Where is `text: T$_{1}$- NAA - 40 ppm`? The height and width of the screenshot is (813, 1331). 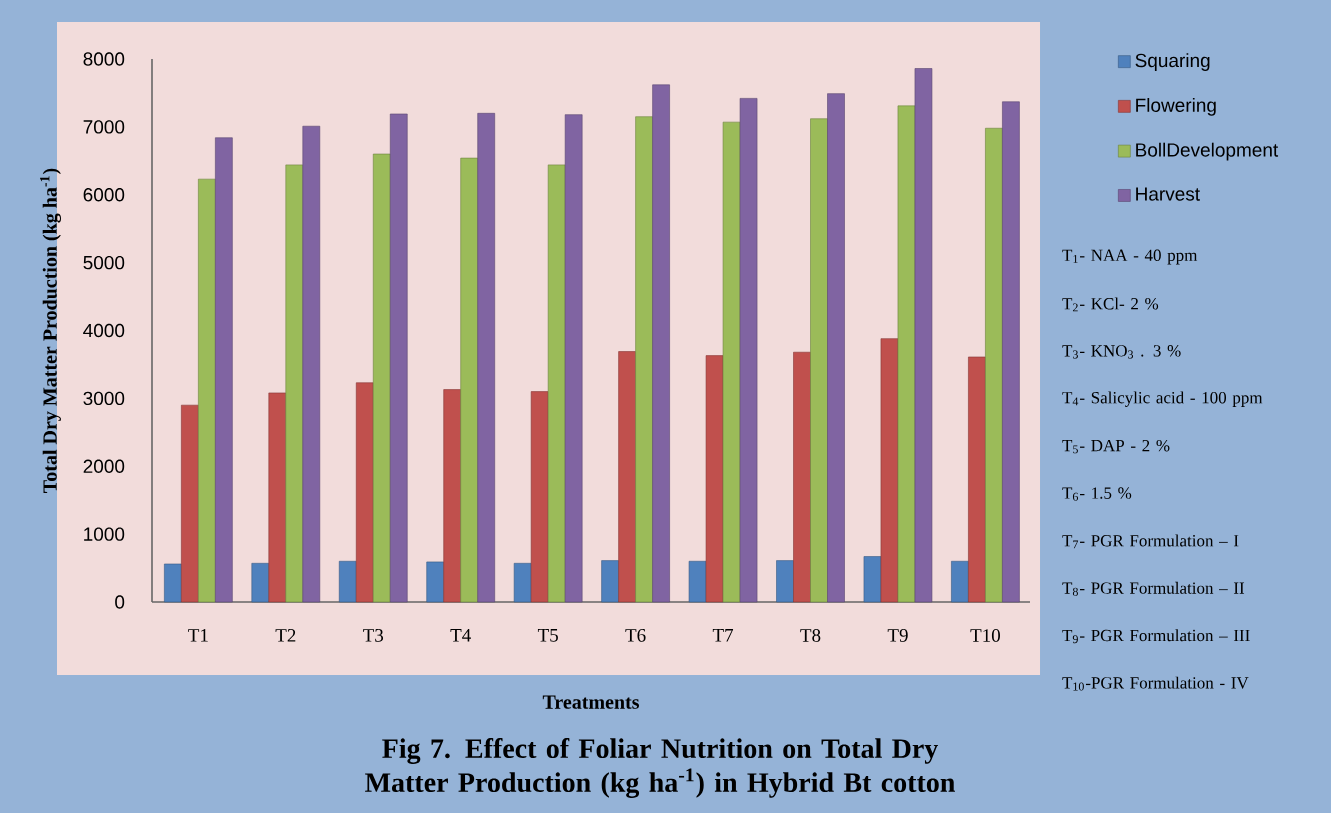
text: T$_{1}$- NAA - 40 ppm is located at coordinates (1130, 257).